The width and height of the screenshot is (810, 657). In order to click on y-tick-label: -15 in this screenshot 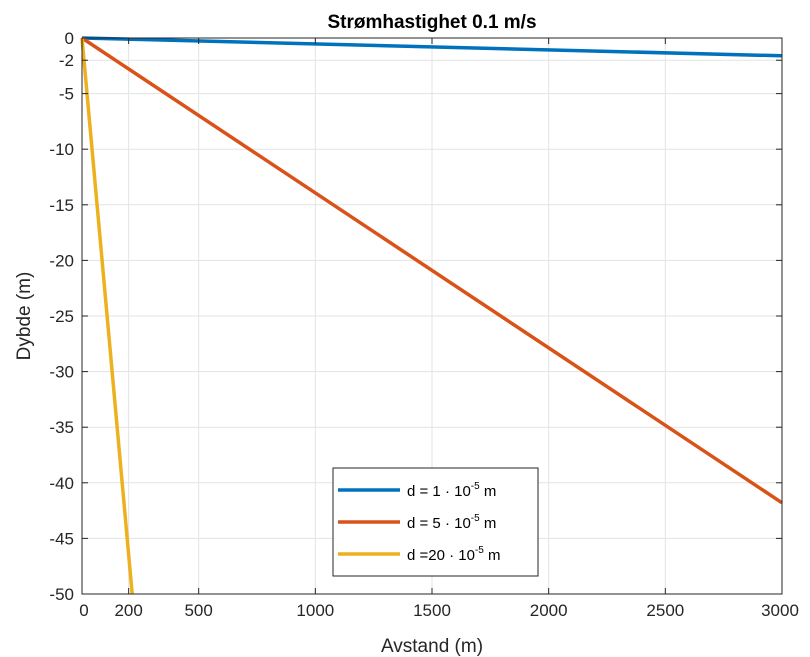, I will do `click(61, 205)`.